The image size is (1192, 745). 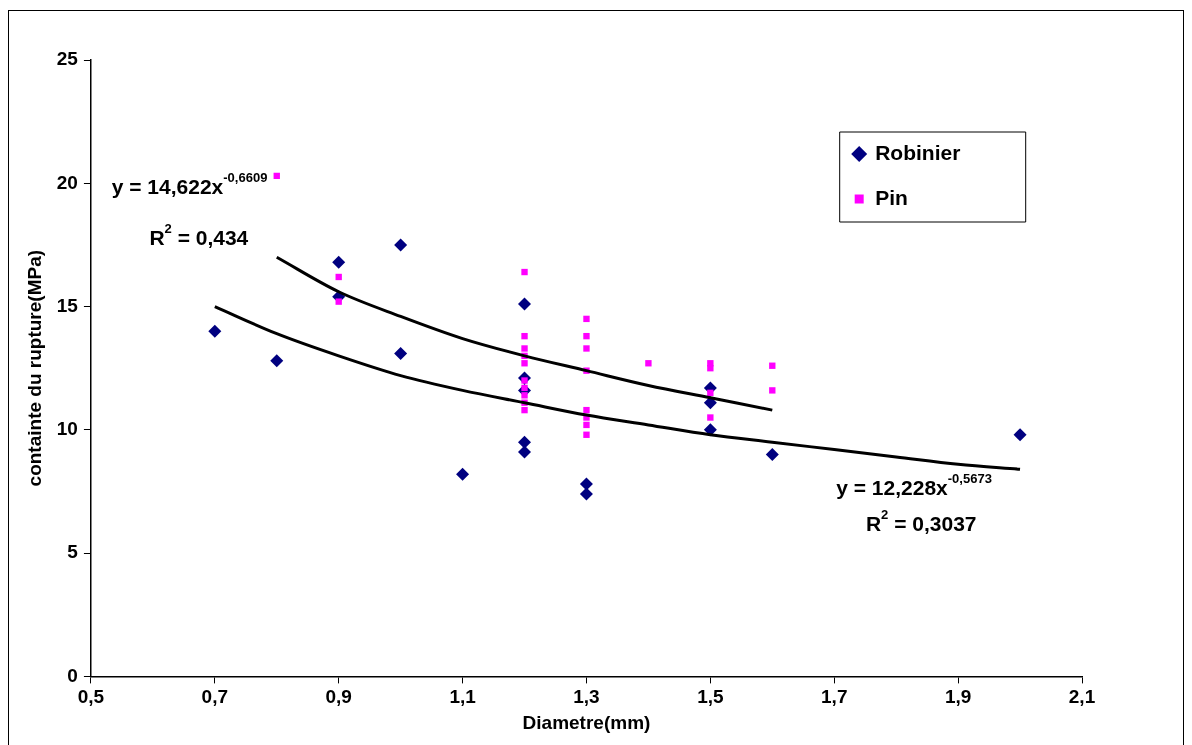 What do you see at coordinates (67, 429) in the screenshot?
I see `y-tick-label: 10` at bounding box center [67, 429].